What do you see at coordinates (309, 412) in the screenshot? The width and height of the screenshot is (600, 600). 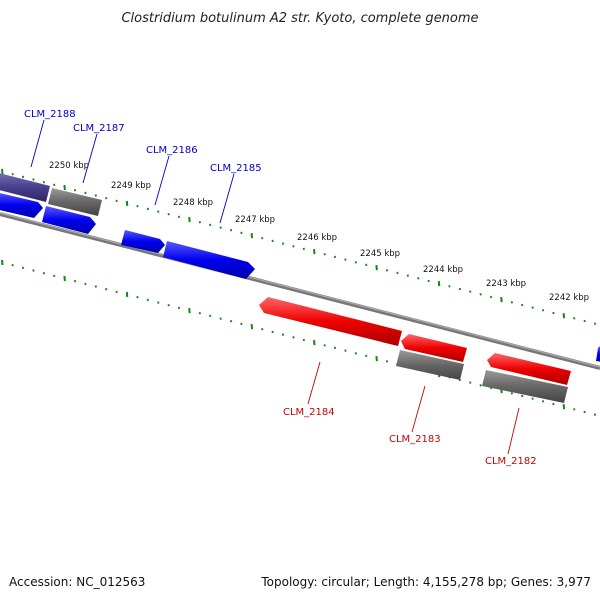 I see `gene-label-clm-2184: CLM_2184` at bounding box center [309, 412].